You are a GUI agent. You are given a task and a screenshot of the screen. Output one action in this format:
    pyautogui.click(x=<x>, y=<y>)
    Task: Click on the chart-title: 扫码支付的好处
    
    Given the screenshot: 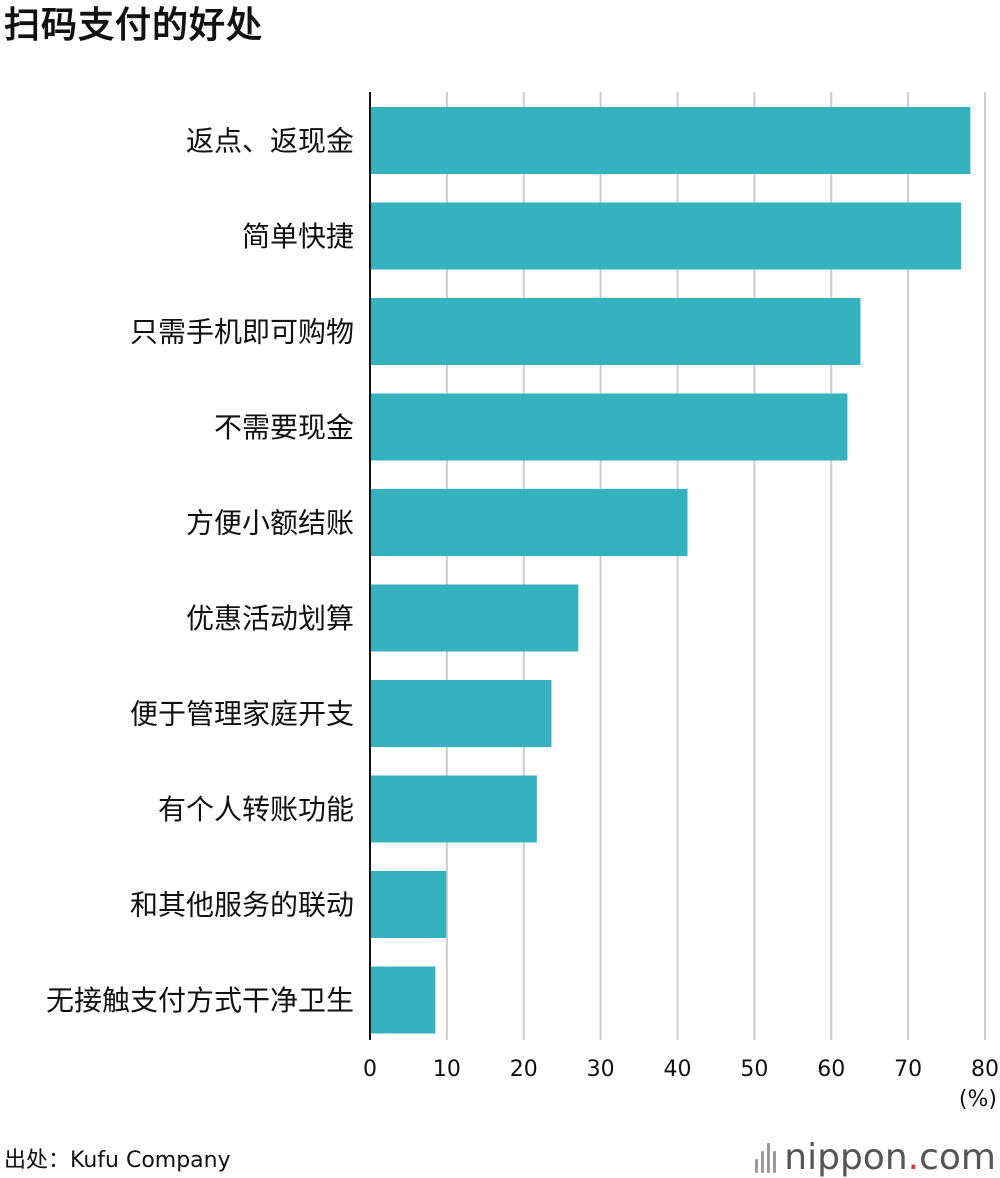 What is the action you would take?
    pyautogui.click(x=134, y=25)
    